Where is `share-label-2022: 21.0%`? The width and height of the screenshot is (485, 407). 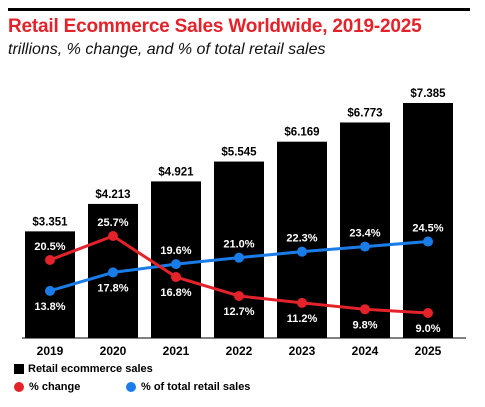
share-label-2022: 21.0% is located at coordinates (238, 245).